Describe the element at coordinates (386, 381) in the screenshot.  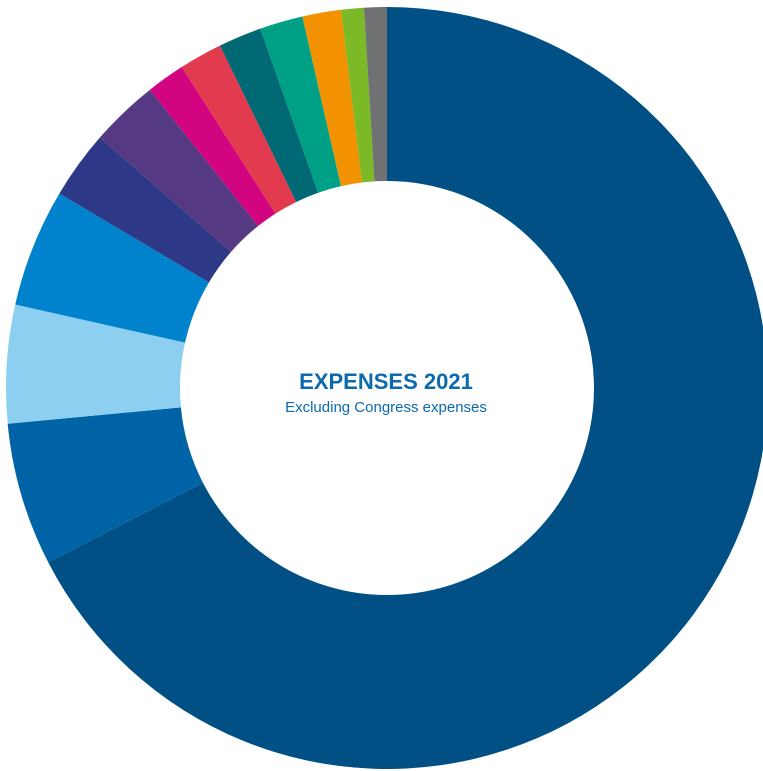
I see `chart-title: EXPENSES 2021` at that location.